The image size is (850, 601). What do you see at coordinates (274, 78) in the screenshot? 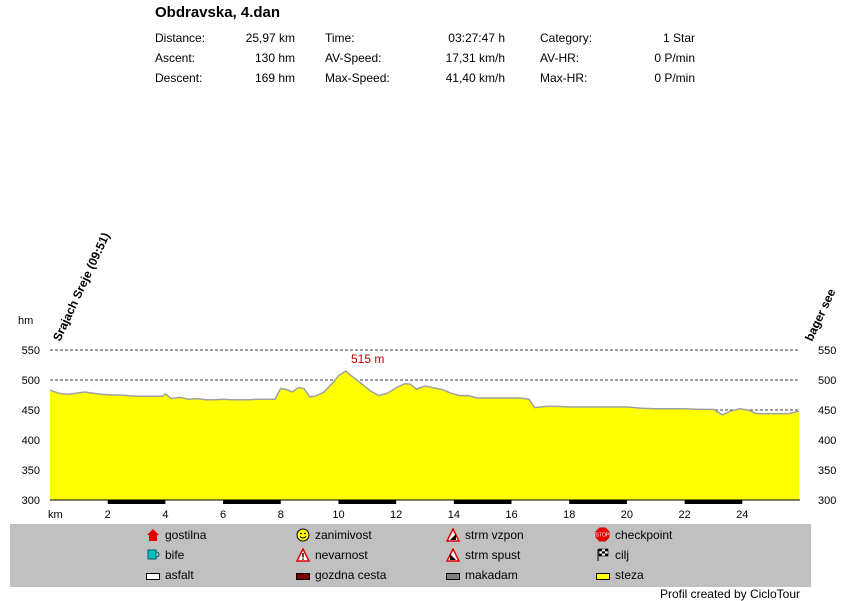
I see `stat-descent-value: 169 hm` at bounding box center [274, 78].